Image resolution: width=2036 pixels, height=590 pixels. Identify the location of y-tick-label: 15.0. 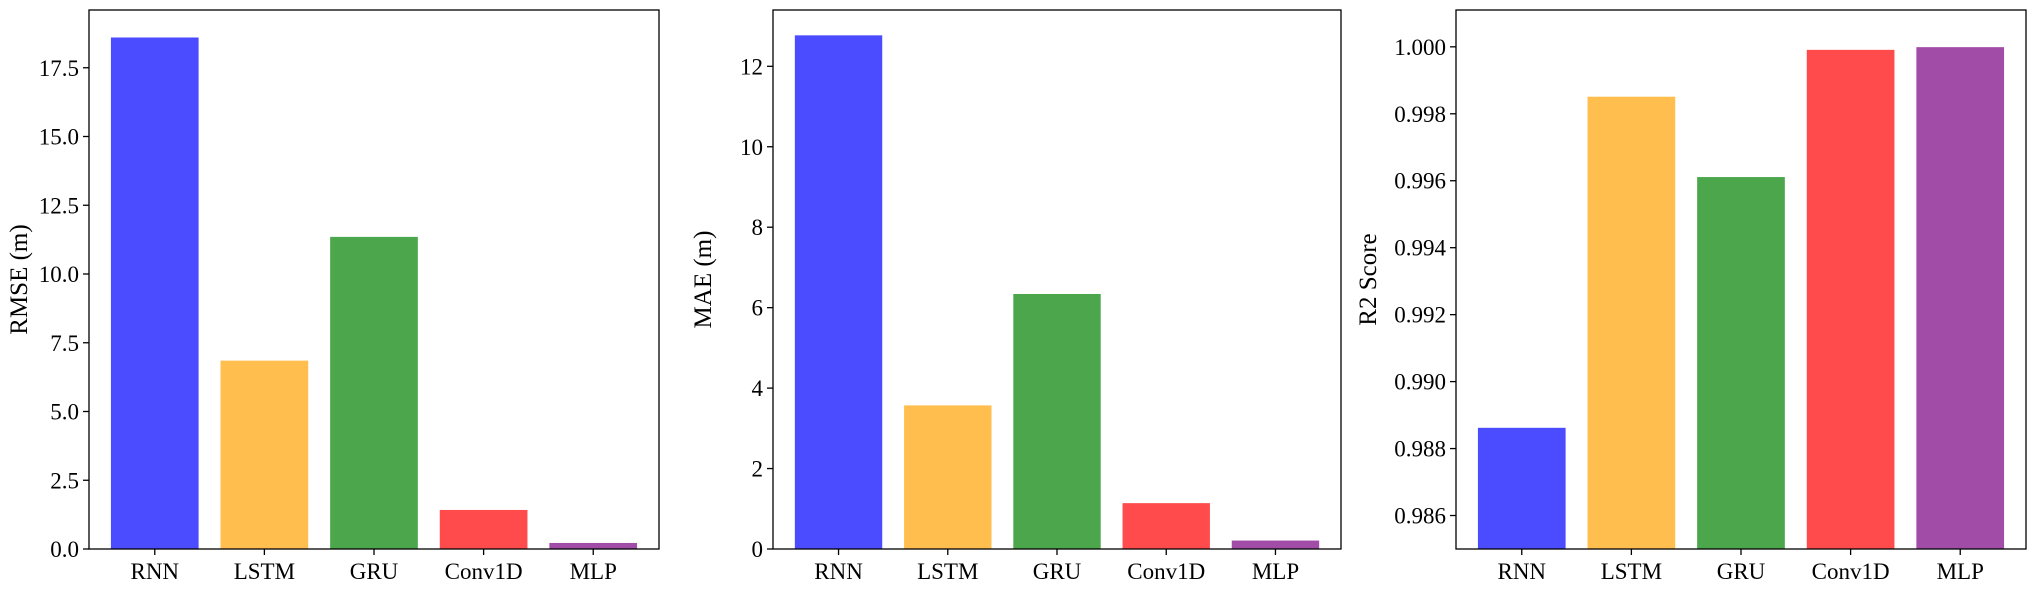
(59, 137).